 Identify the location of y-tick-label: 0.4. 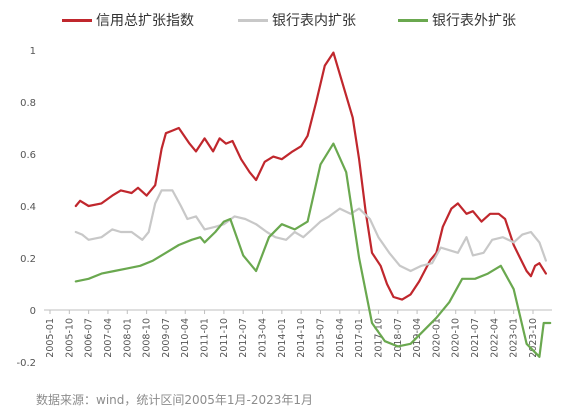
(28, 207).